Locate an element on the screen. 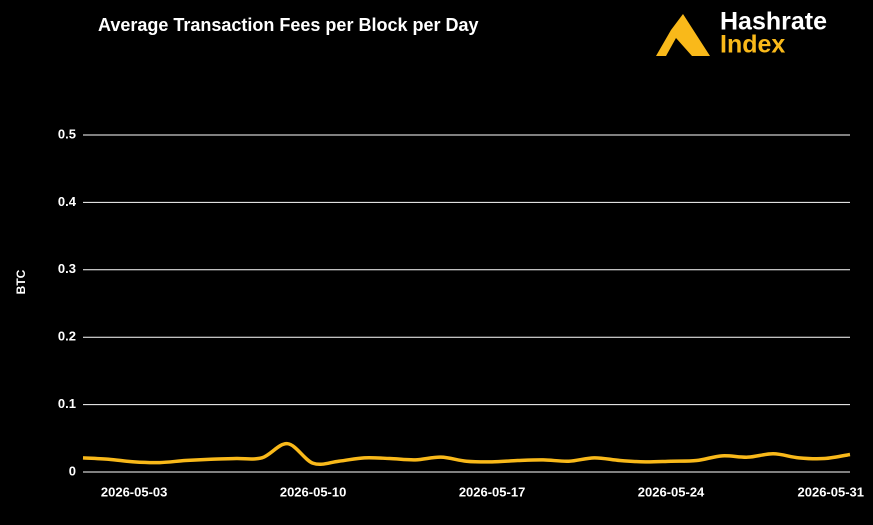  x-tick-label: 2026-05-03 is located at coordinates (134, 491).